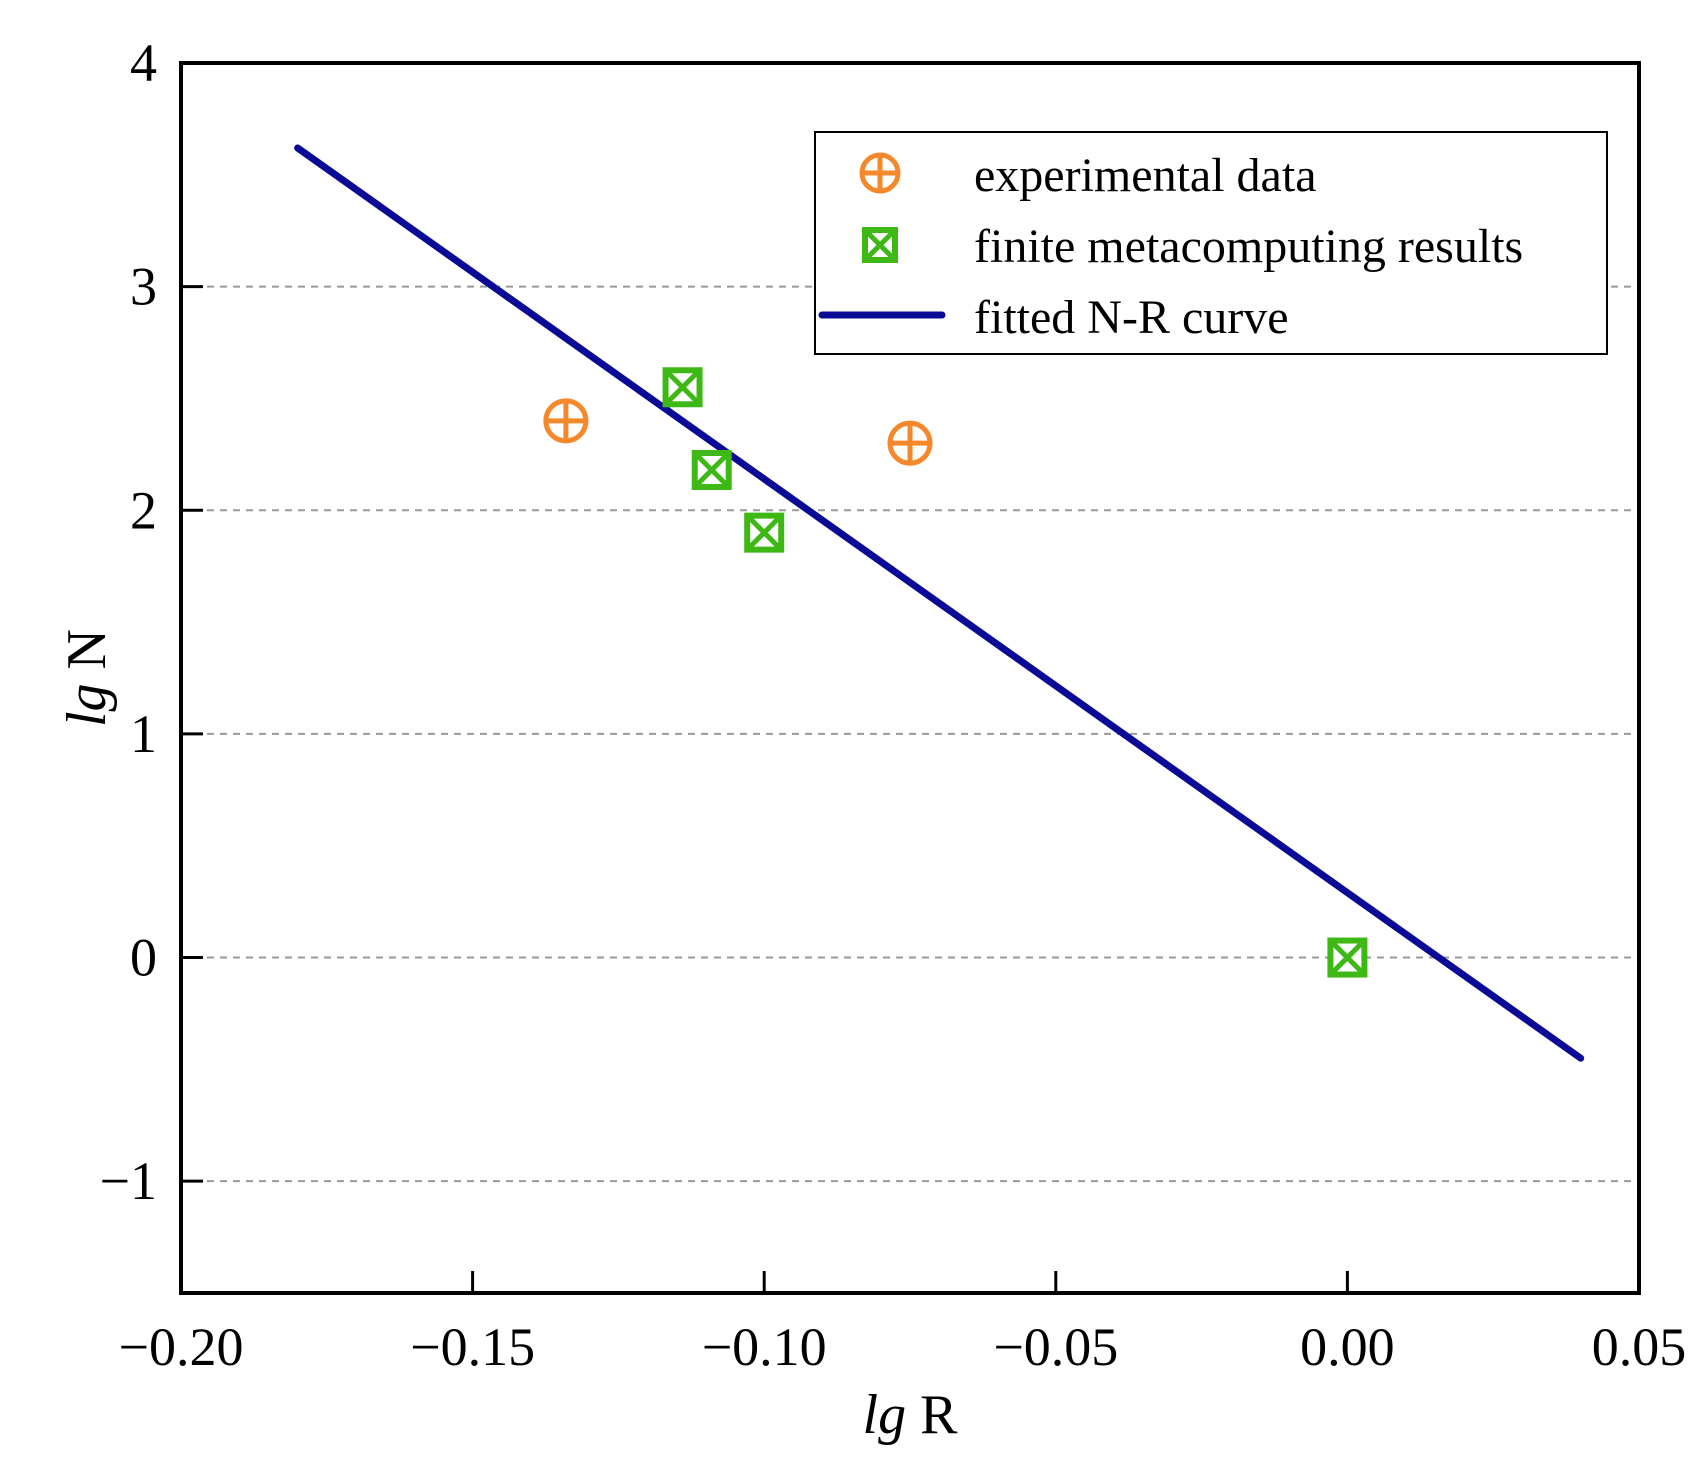 The height and width of the screenshot is (1483, 1697). What do you see at coordinates (1347, 1347) in the screenshot?
I see `x-tick-label: 0.00` at bounding box center [1347, 1347].